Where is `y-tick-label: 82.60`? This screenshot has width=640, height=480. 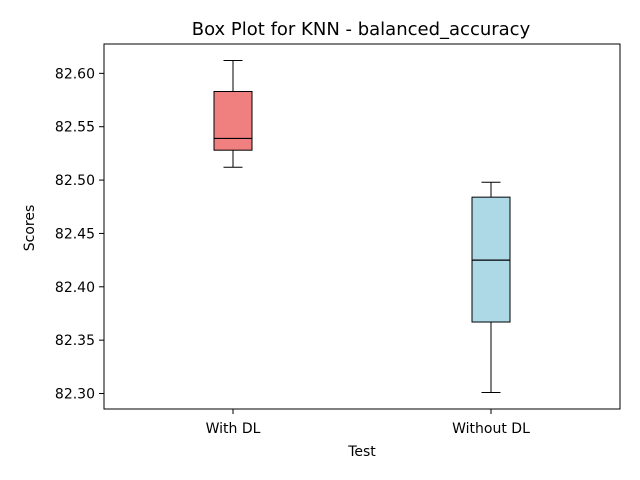 y-tick-label: 82.60 is located at coordinates (75, 74).